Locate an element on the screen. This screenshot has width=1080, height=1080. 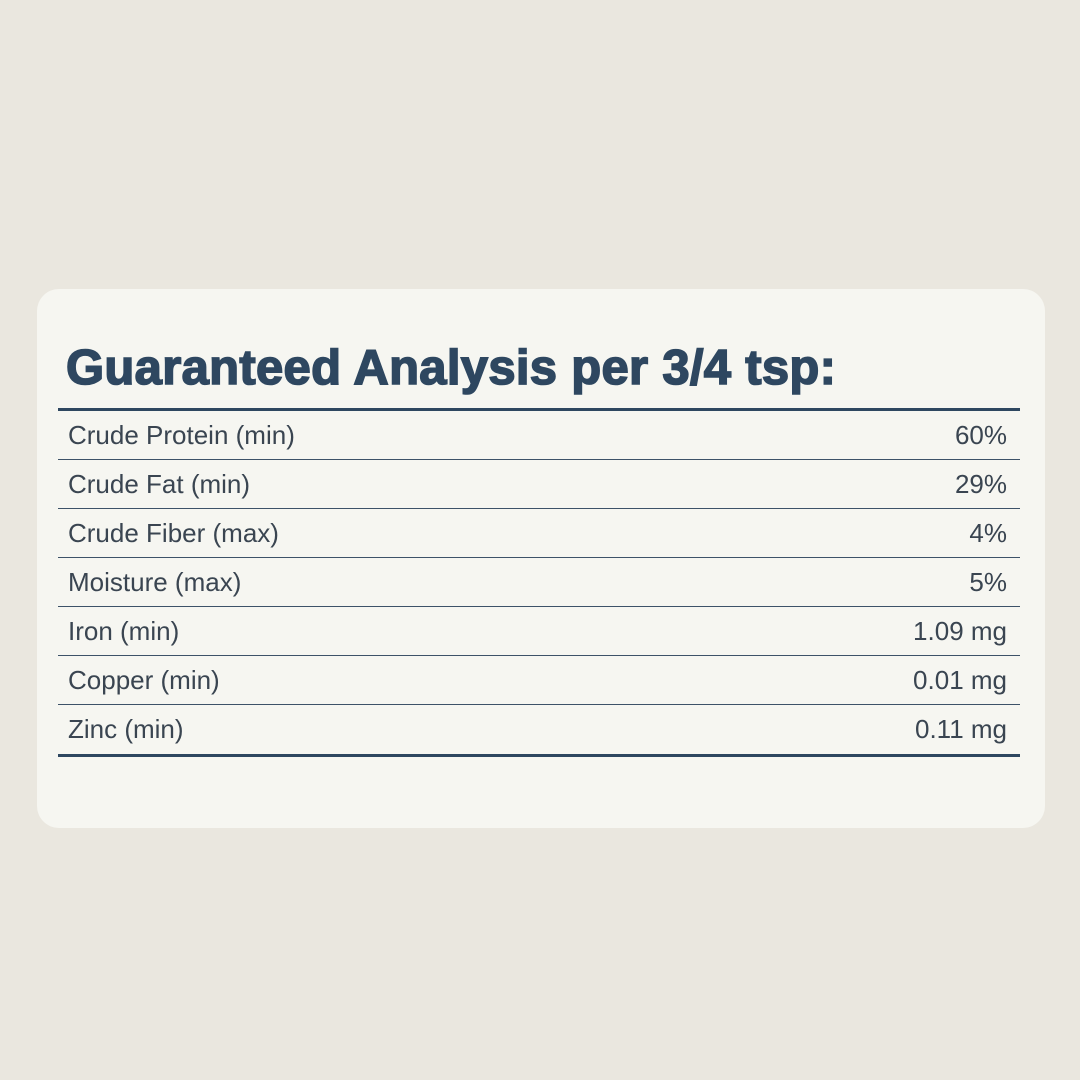
table-row: Moisture (max) 5% is located at coordinates (539, 582).